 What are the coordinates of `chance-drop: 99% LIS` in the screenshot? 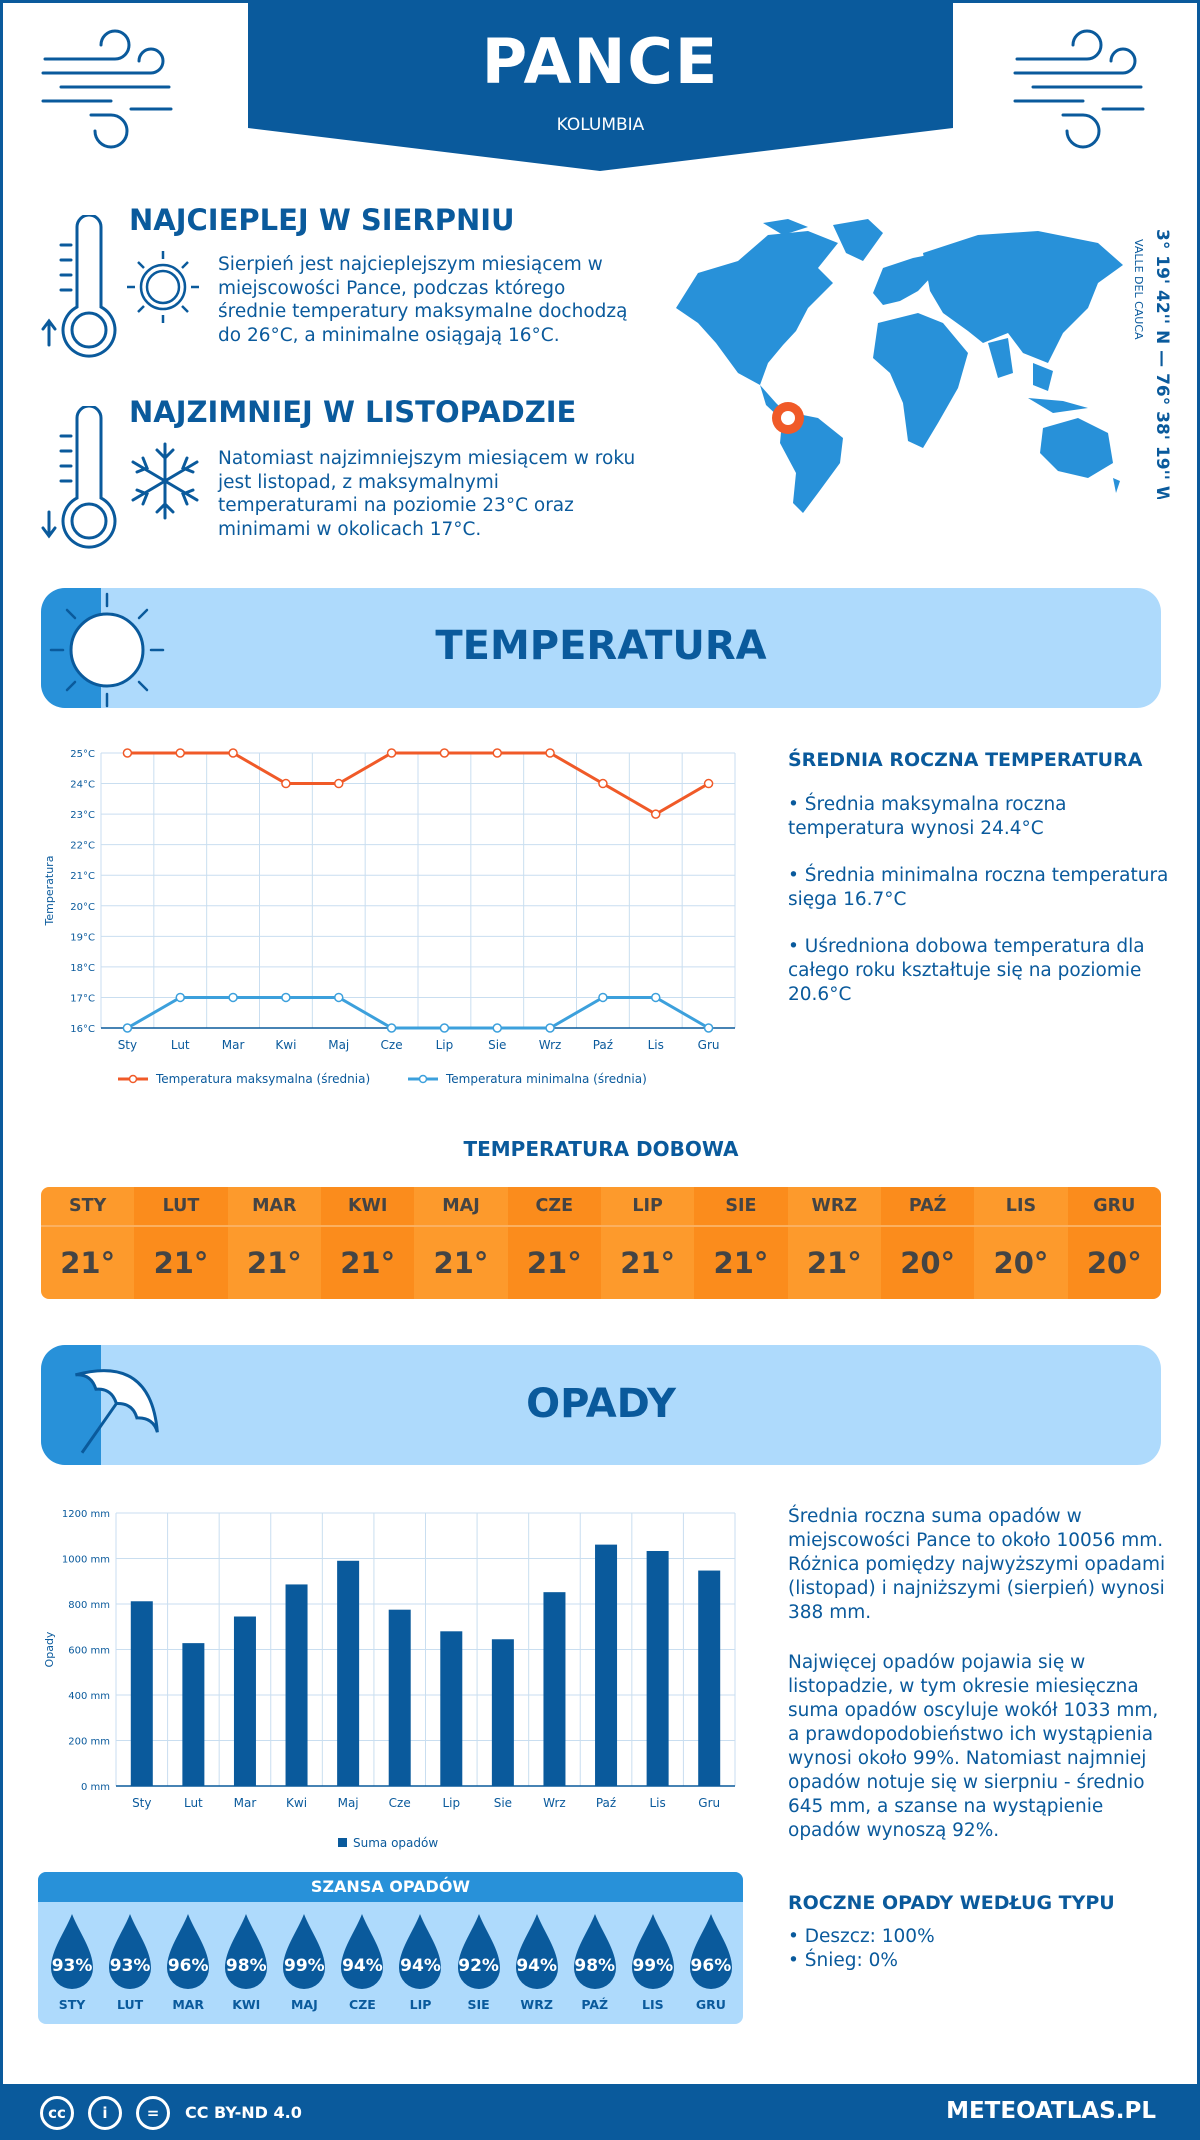 It's located at (653, 1967).